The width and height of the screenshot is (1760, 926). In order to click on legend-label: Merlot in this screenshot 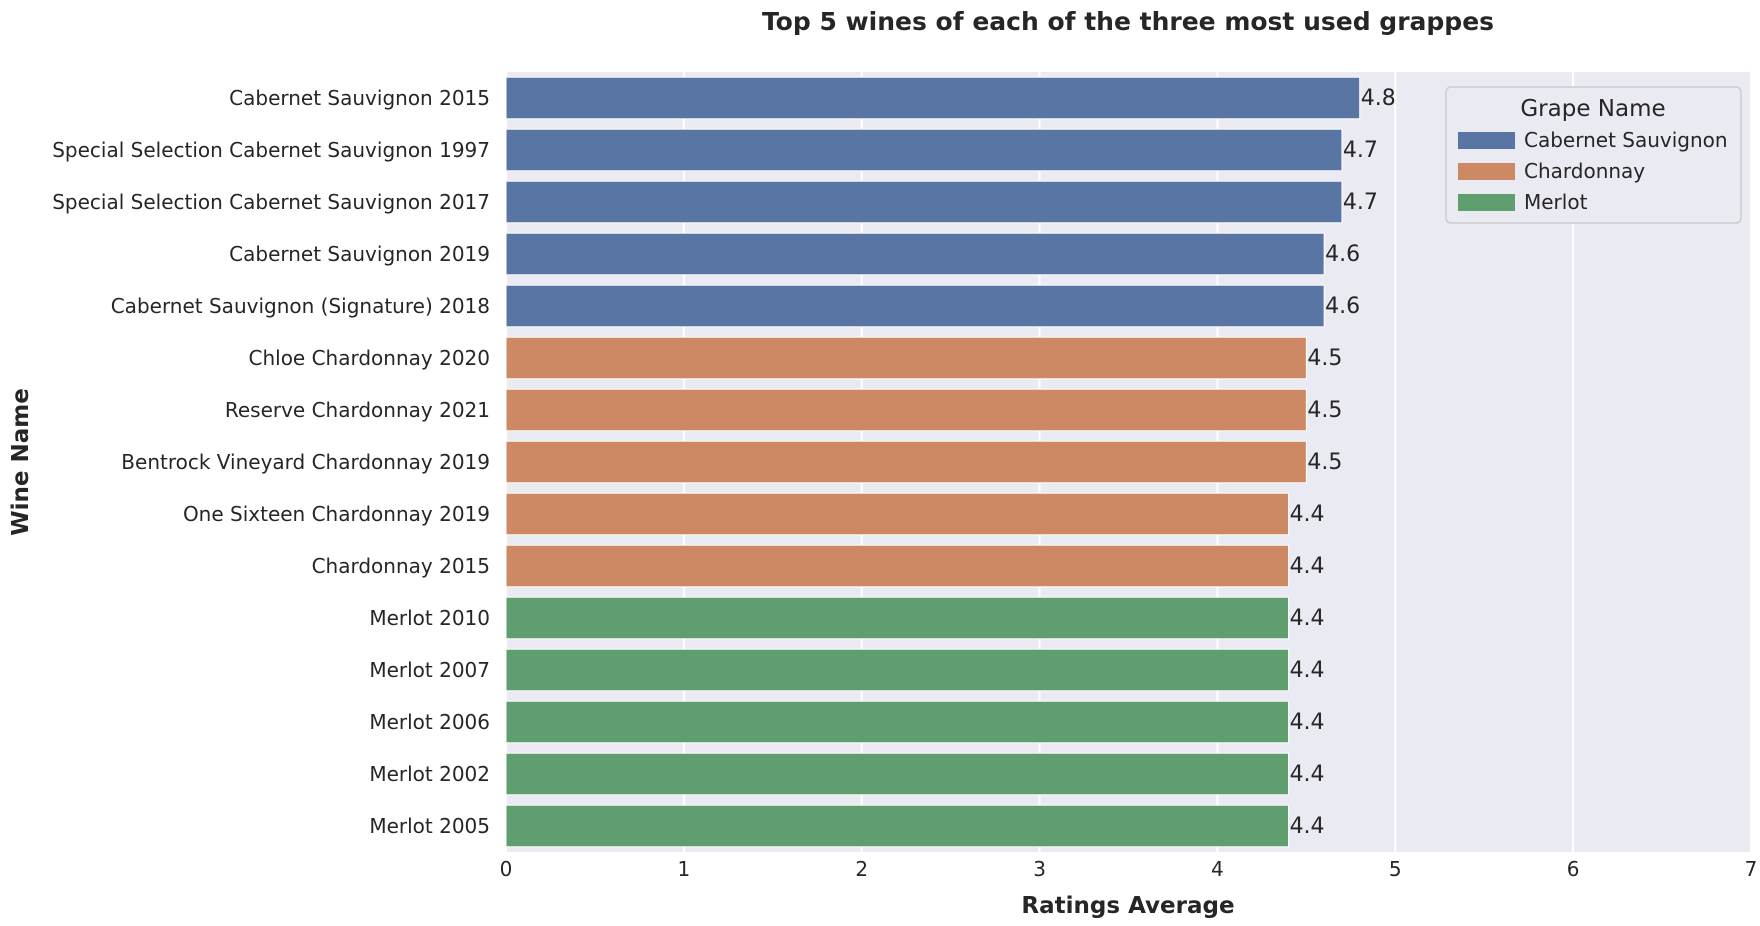, I will do `click(1556, 202)`.